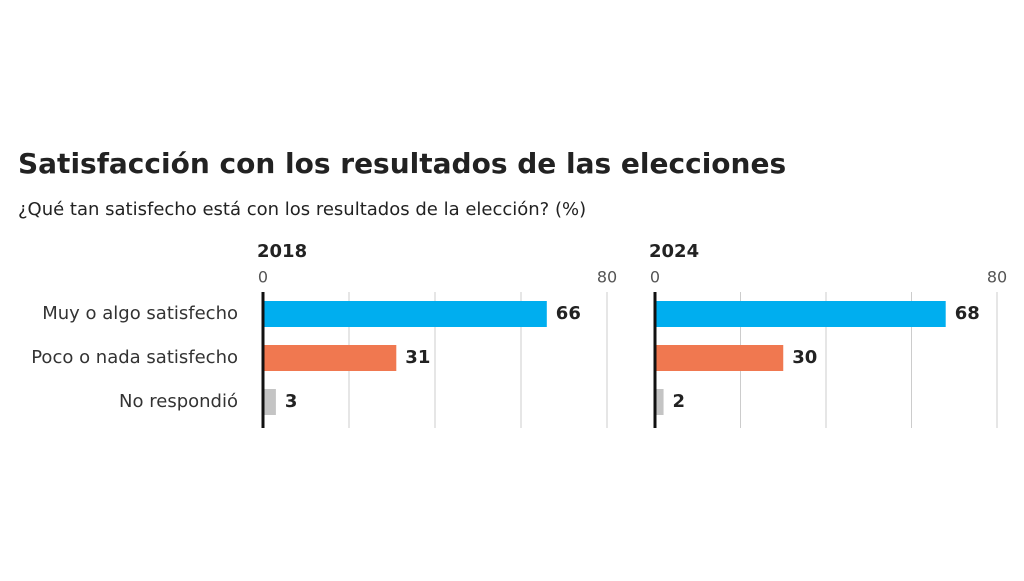  What do you see at coordinates (804, 357) in the screenshot?
I see `value-label: 30` at bounding box center [804, 357].